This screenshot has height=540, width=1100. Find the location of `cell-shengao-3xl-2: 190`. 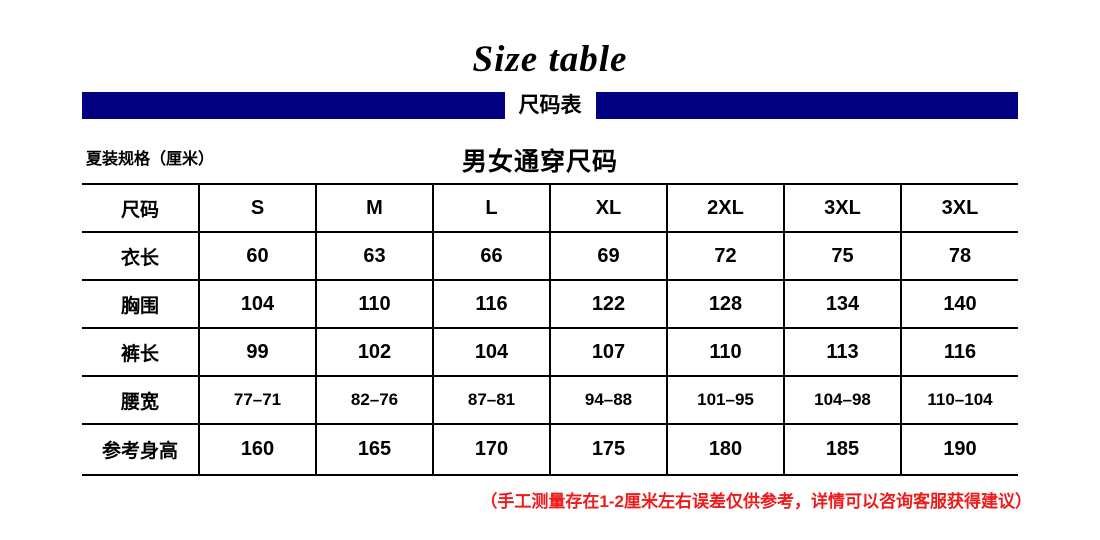

cell-shengao-3xl-2: 190 is located at coordinates (959, 450).